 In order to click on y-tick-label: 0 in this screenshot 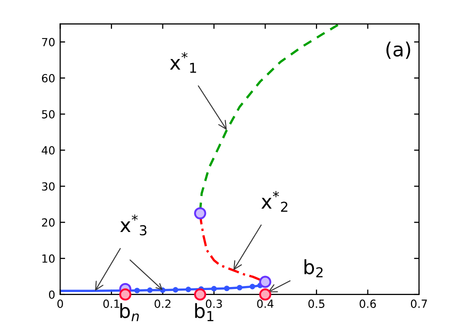, I will do `click(51, 294)`.